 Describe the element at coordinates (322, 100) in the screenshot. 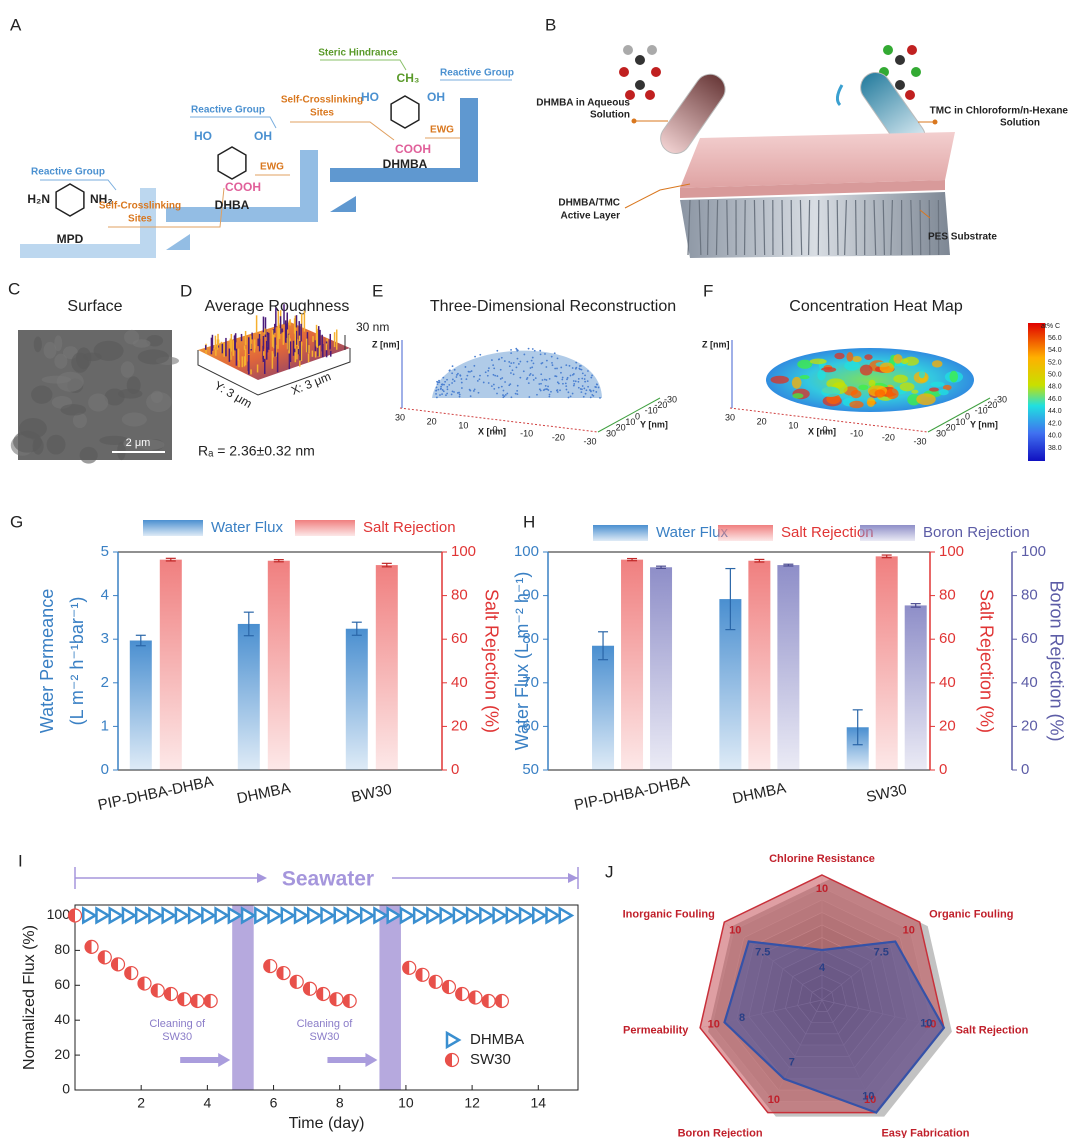

I see `note: Self-Crosslinking` at that location.